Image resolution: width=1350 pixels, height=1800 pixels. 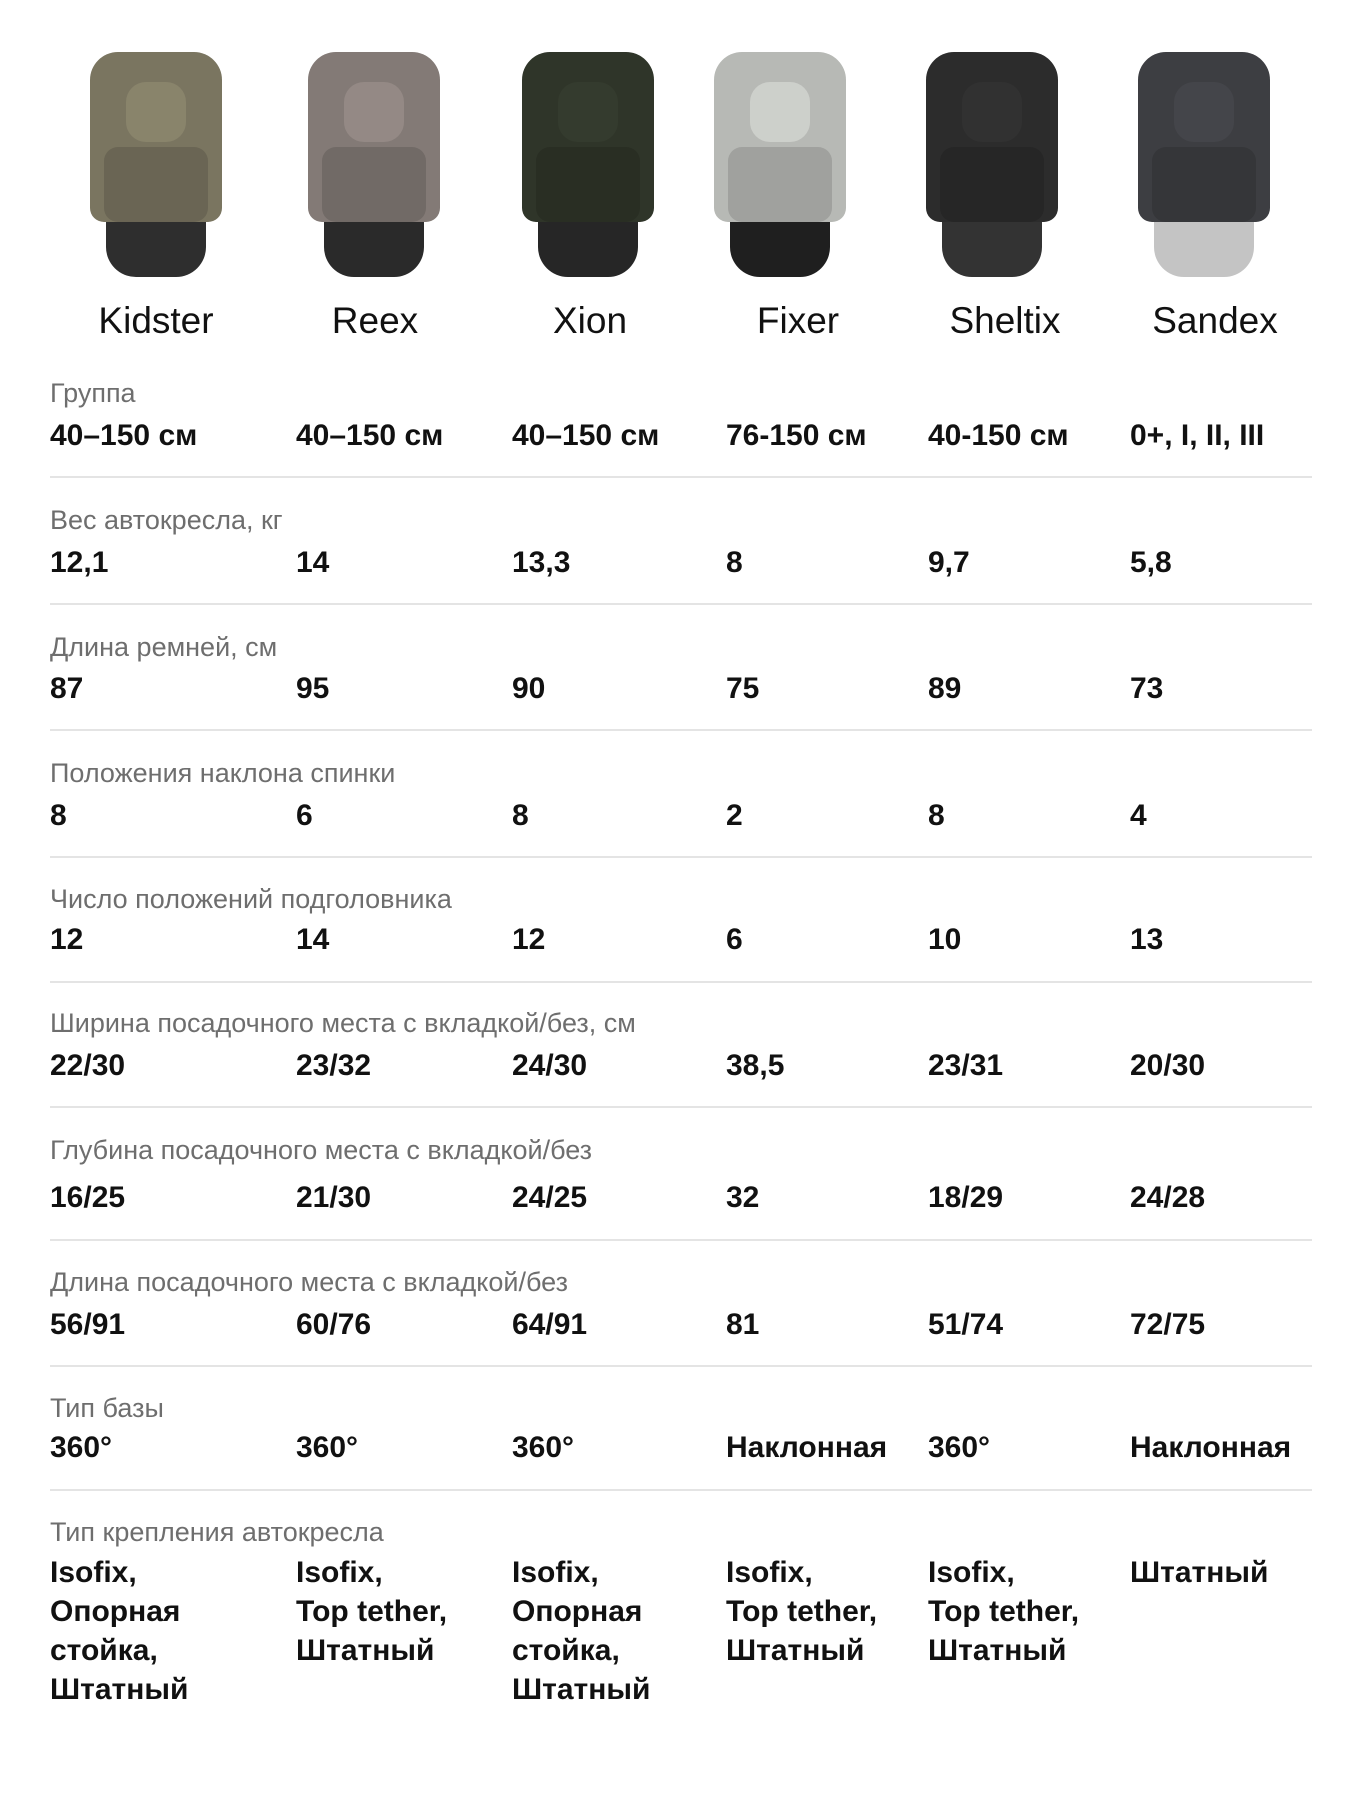 What do you see at coordinates (88, 1065) in the screenshot?
I see `cell-value: 22/30` at bounding box center [88, 1065].